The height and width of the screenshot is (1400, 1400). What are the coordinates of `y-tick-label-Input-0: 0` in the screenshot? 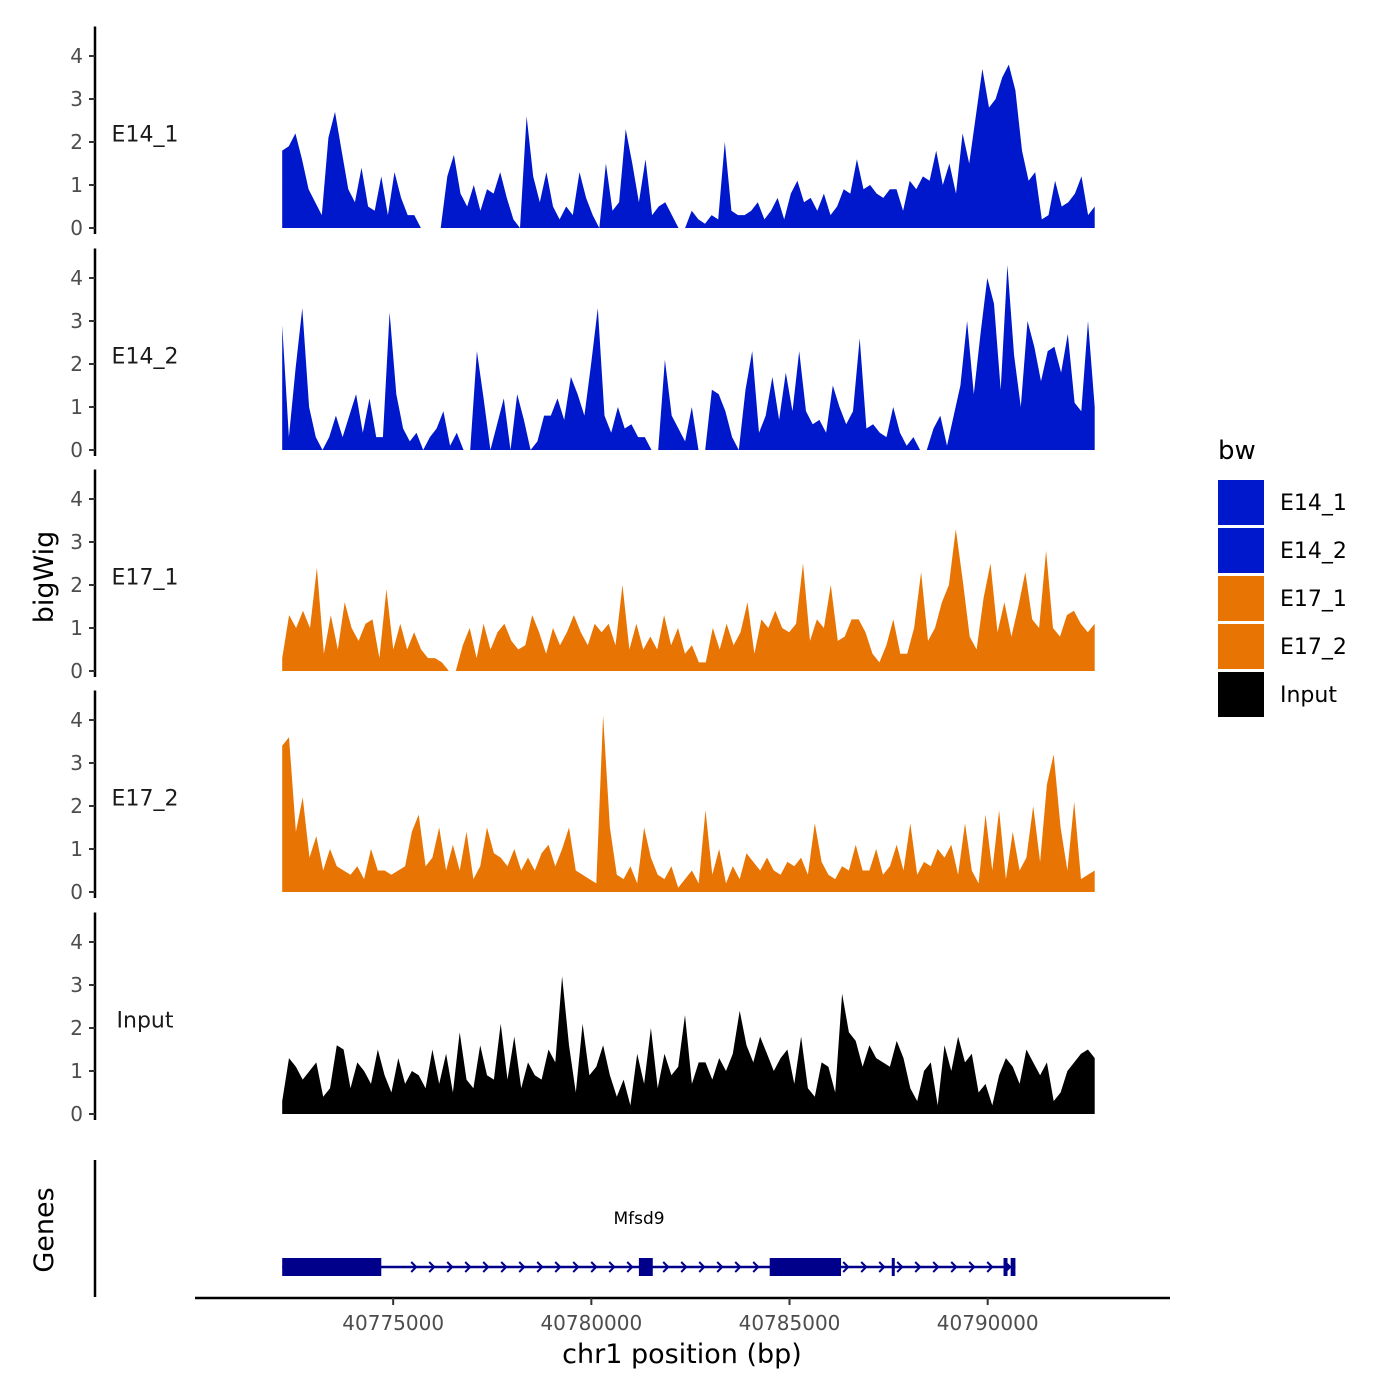 It's located at (76, 1114).